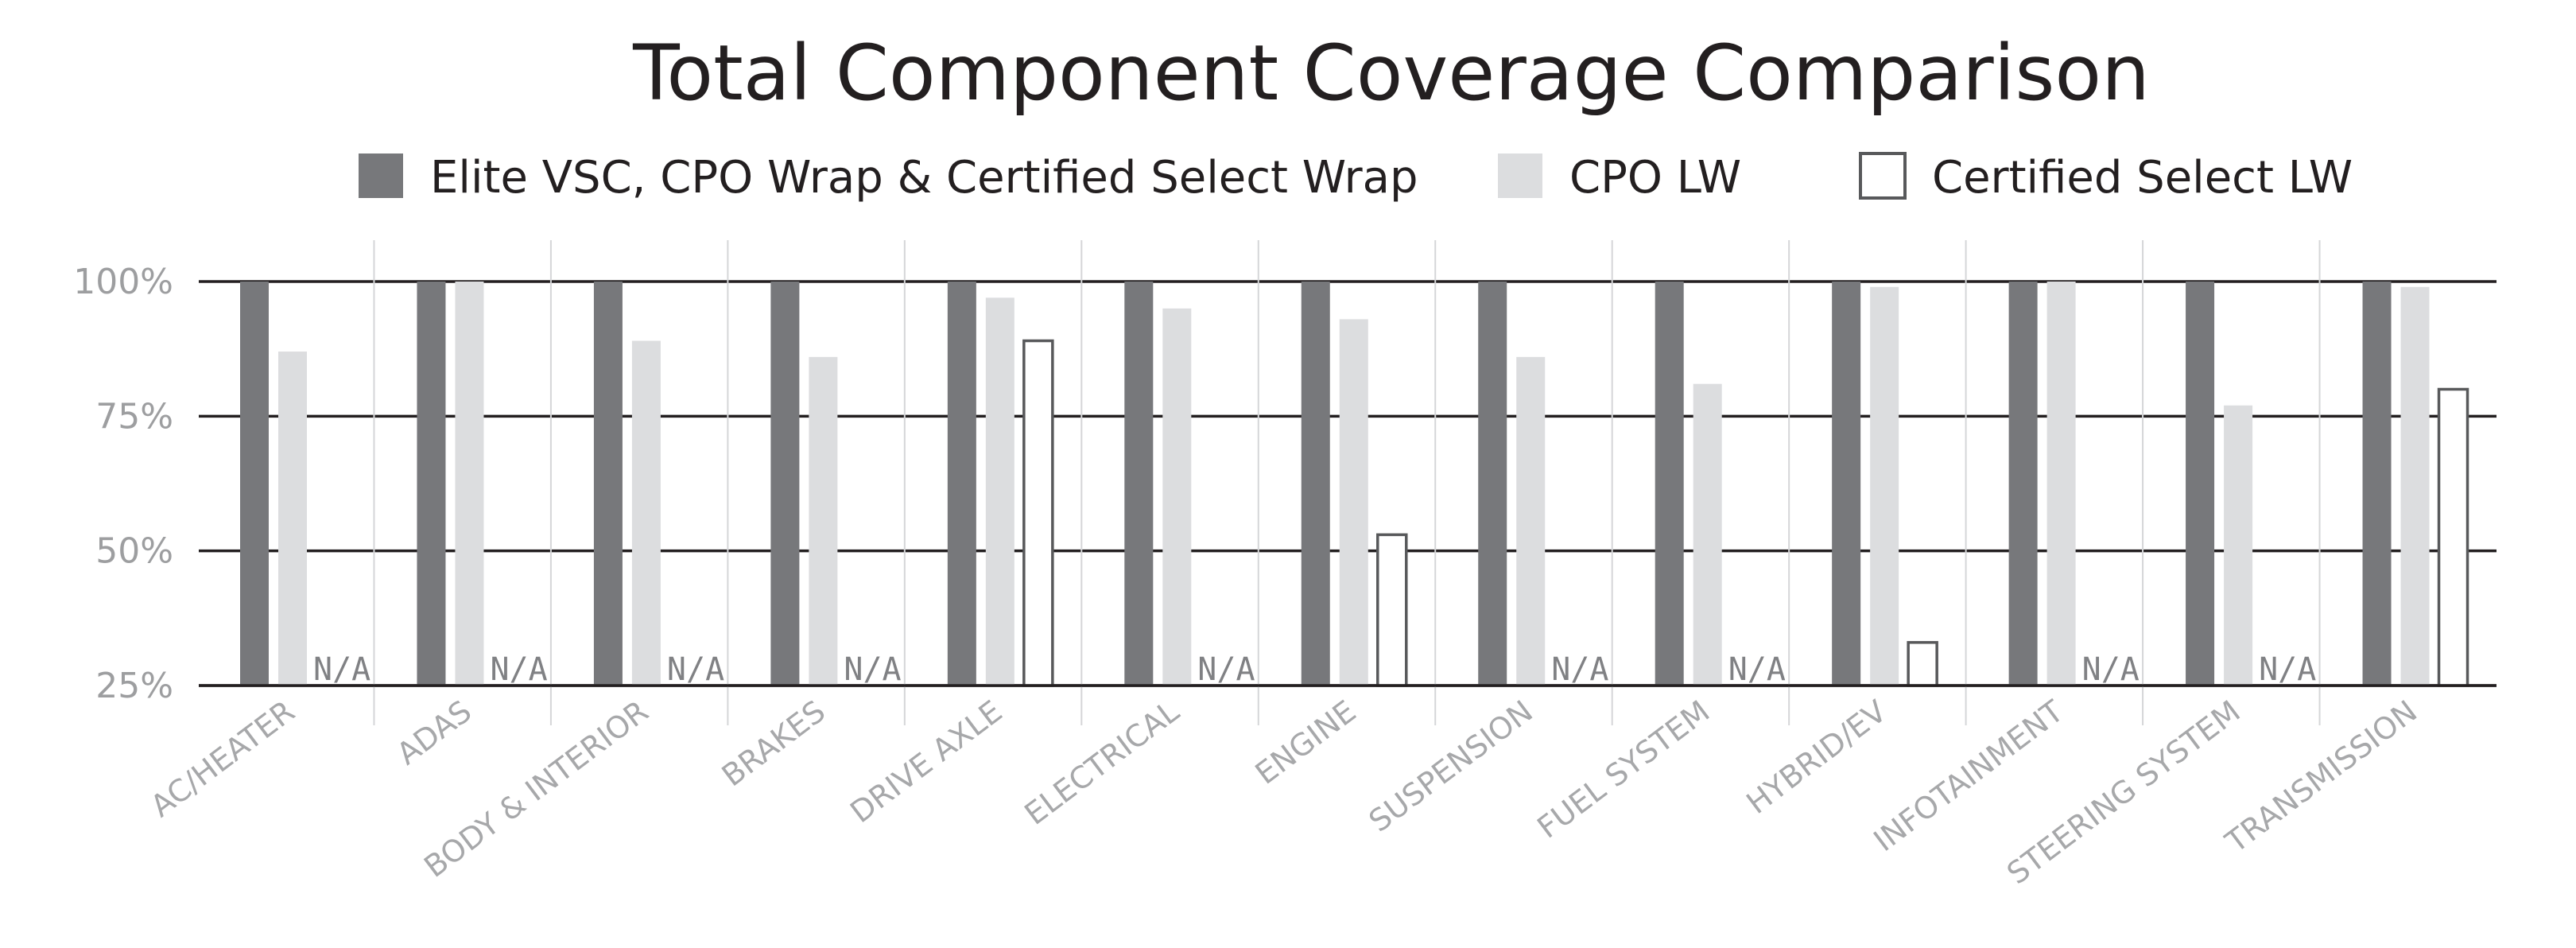 The width and height of the screenshot is (2576, 948). Describe the element at coordinates (134, 686) in the screenshot. I see `y-tick-label-25: 25%` at that location.